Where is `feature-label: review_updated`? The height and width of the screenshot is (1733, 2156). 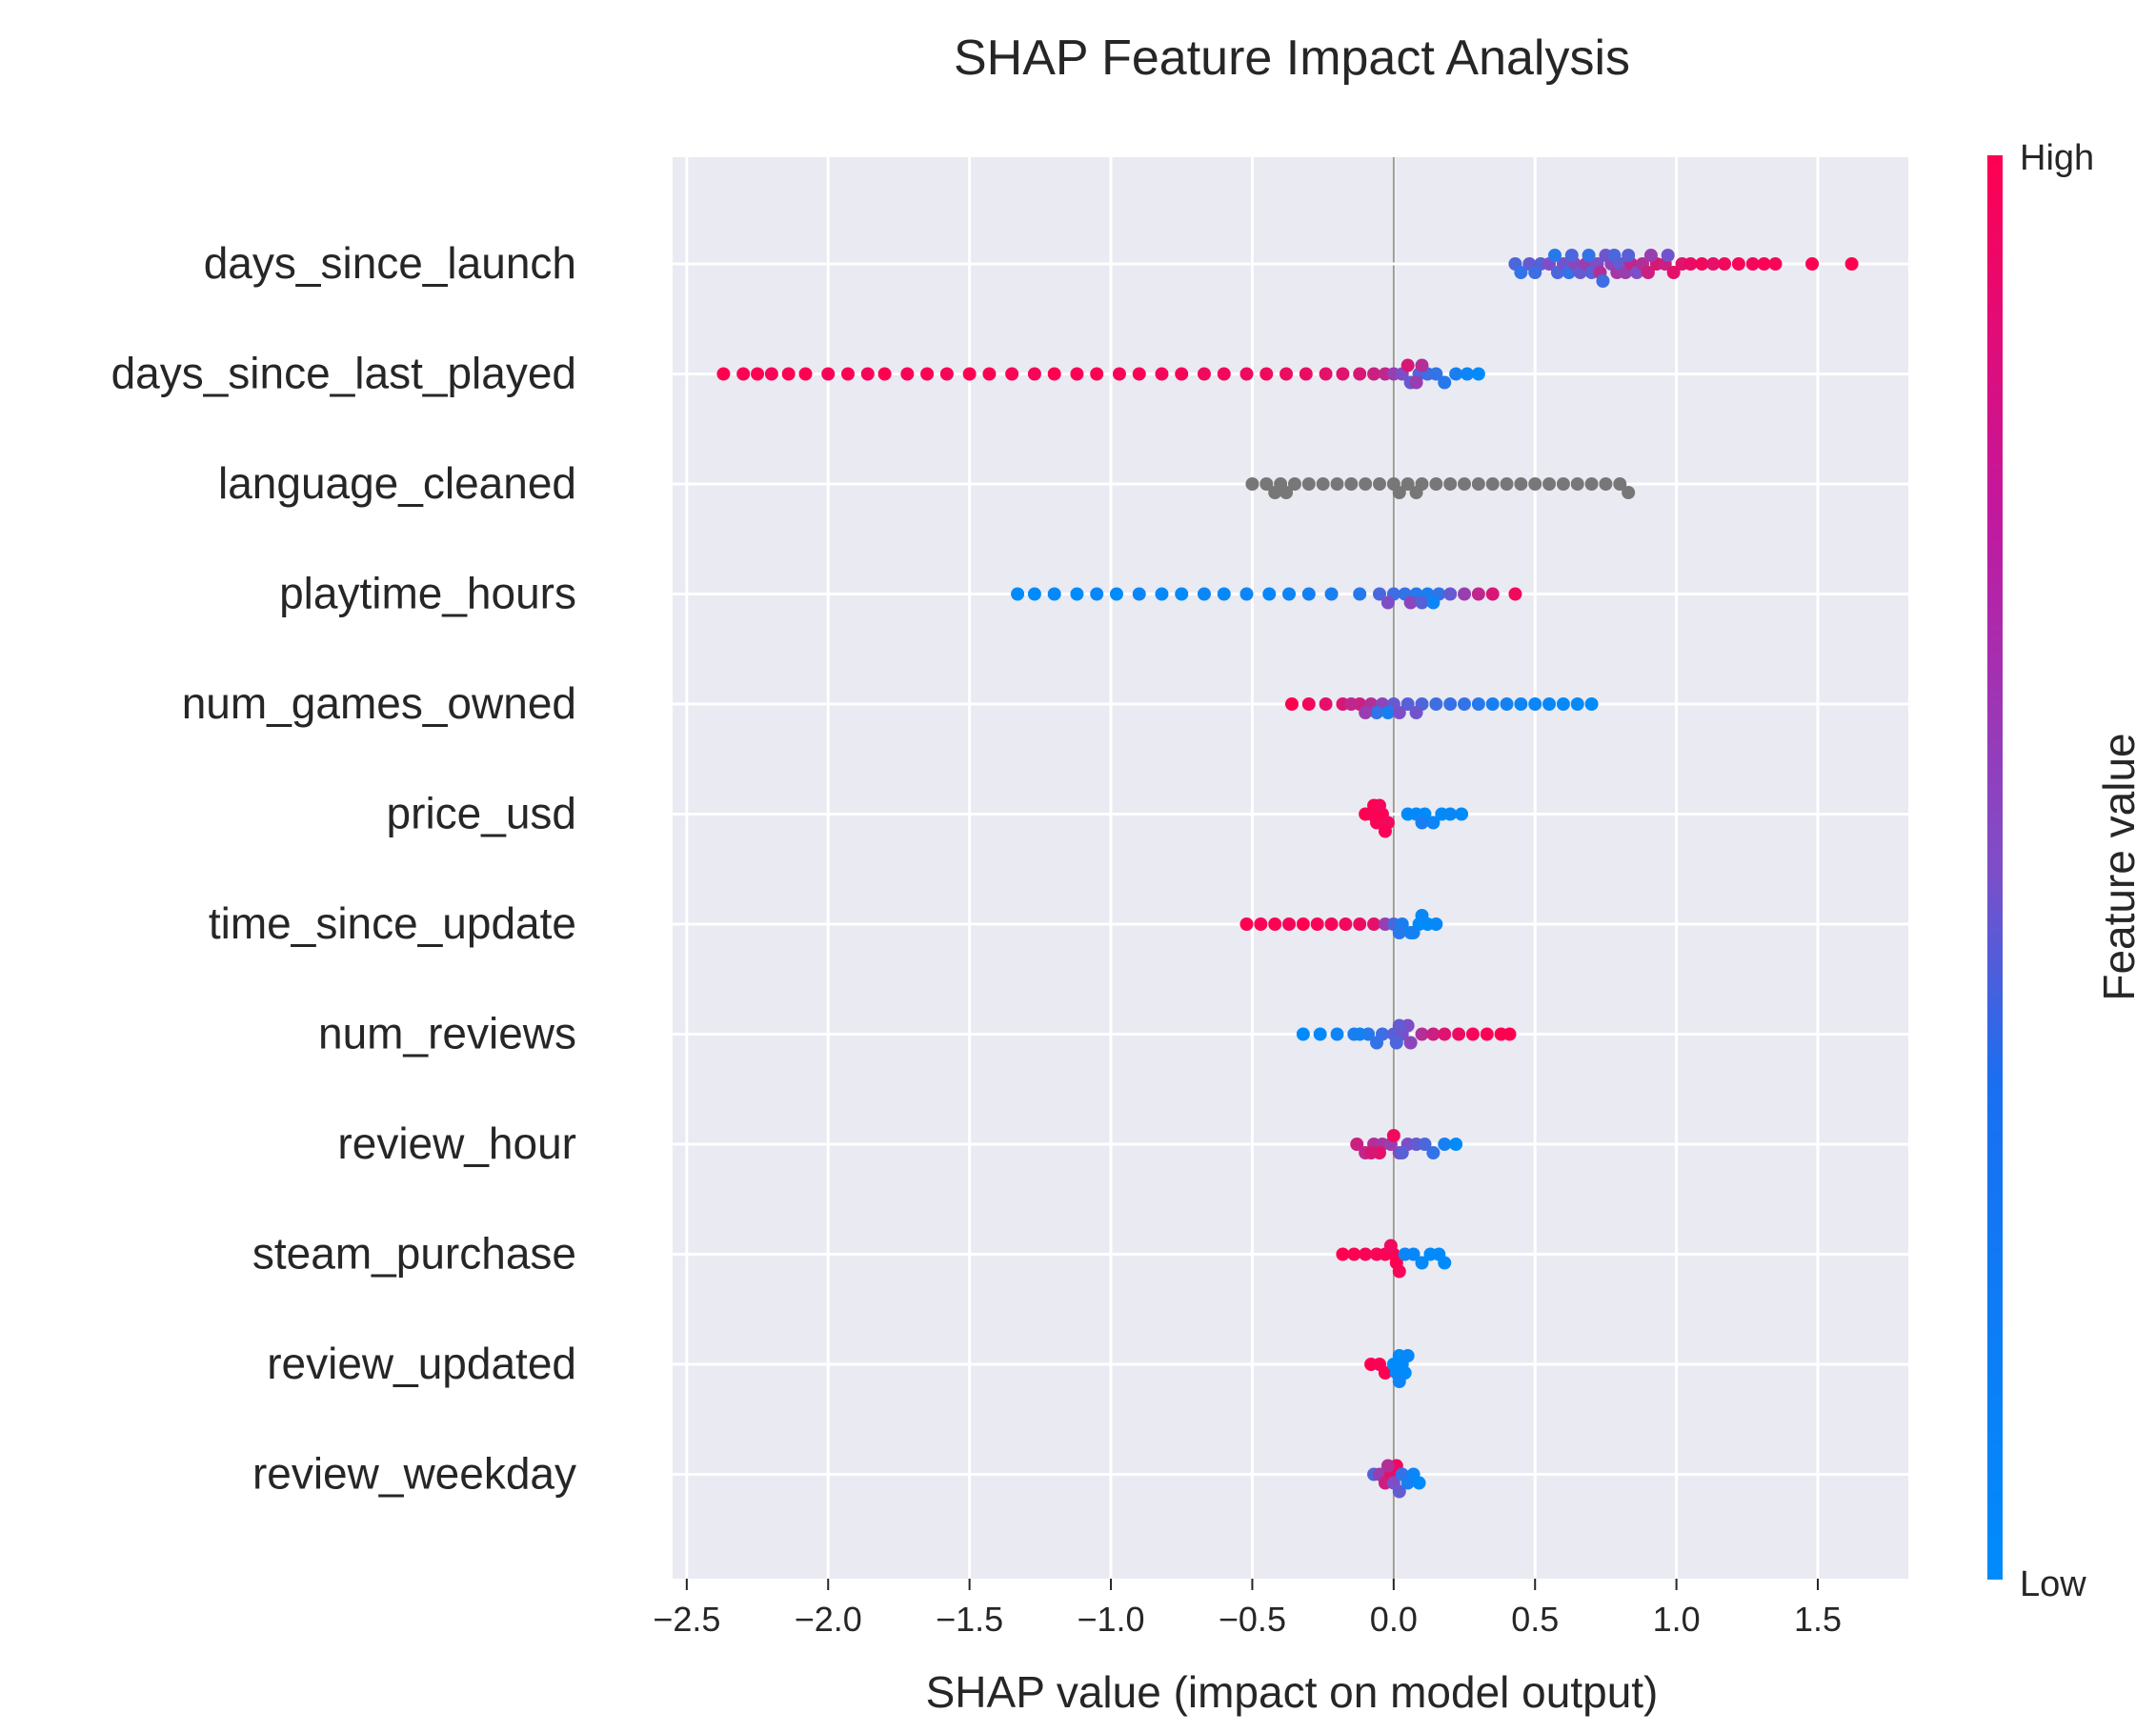 feature-label: review_updated is located at coordinates (421, 1363).